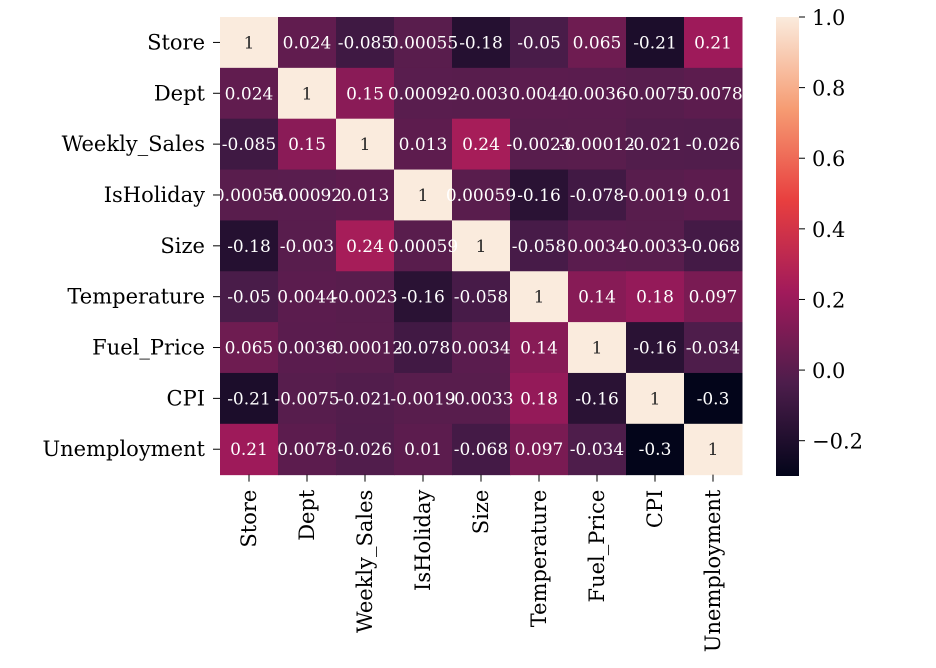  I want to click on heatmap-cell-fuel_price-cpi, so click(655, 348).